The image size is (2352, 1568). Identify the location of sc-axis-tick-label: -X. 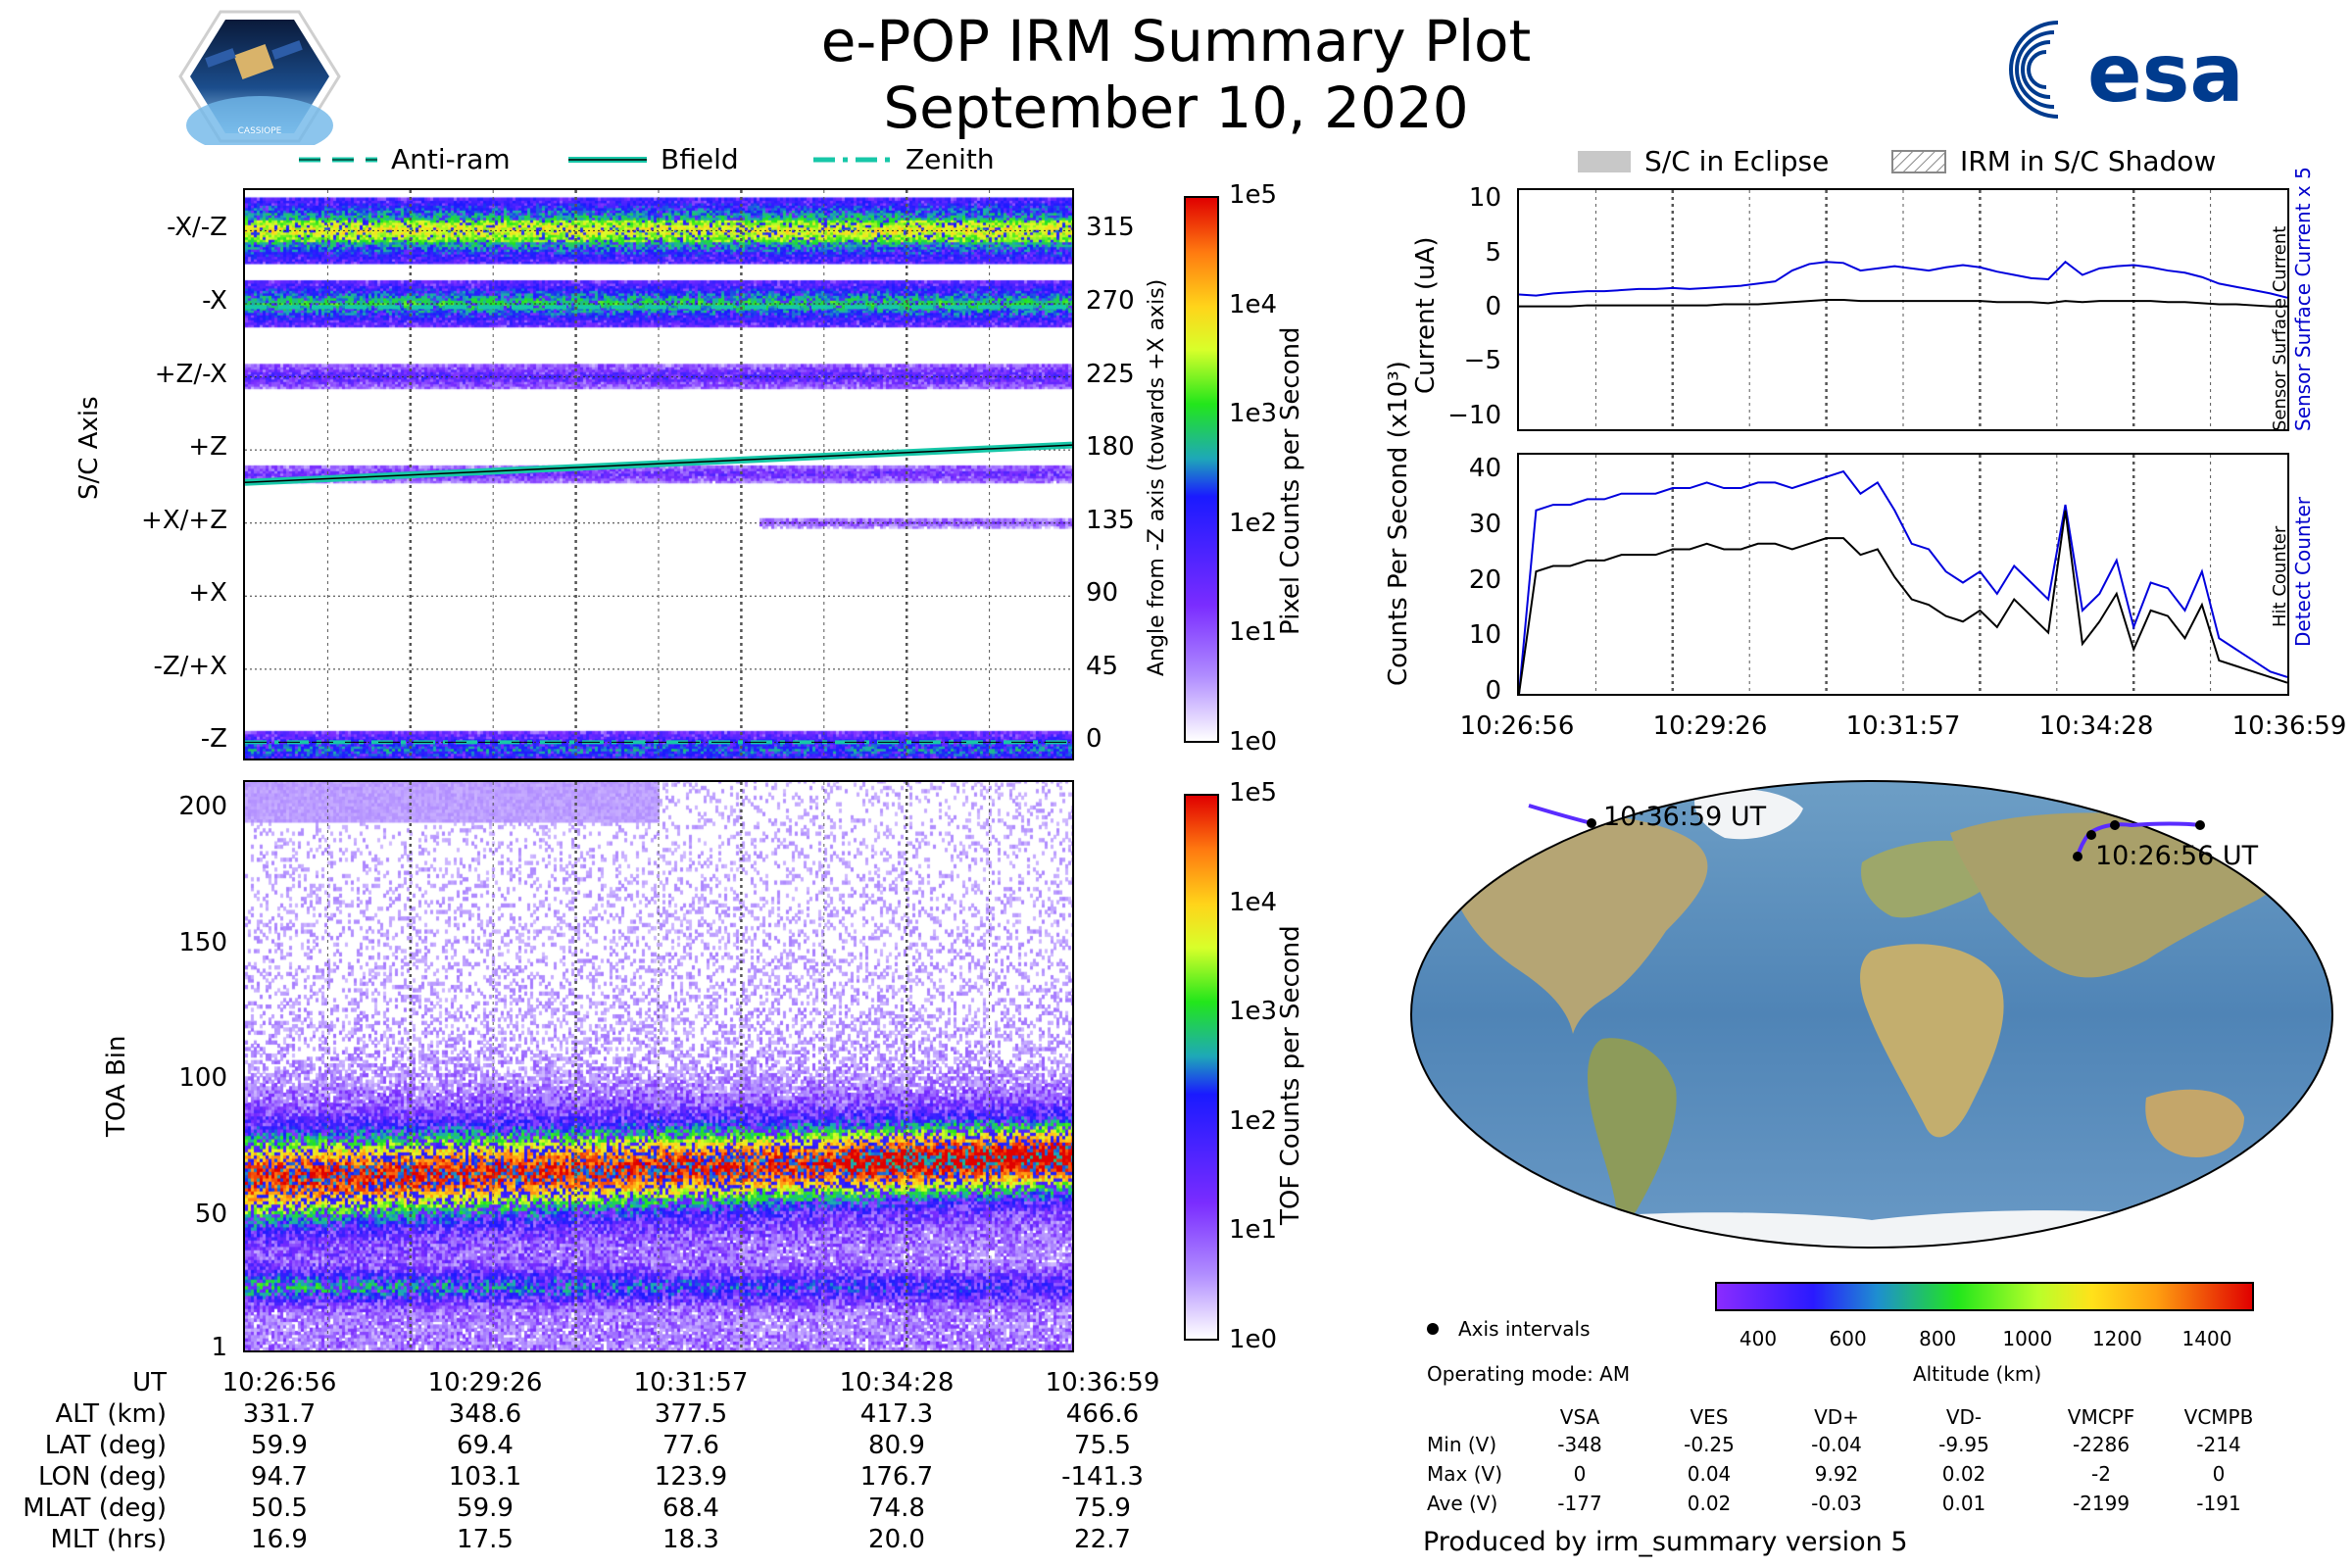
(214, 301).